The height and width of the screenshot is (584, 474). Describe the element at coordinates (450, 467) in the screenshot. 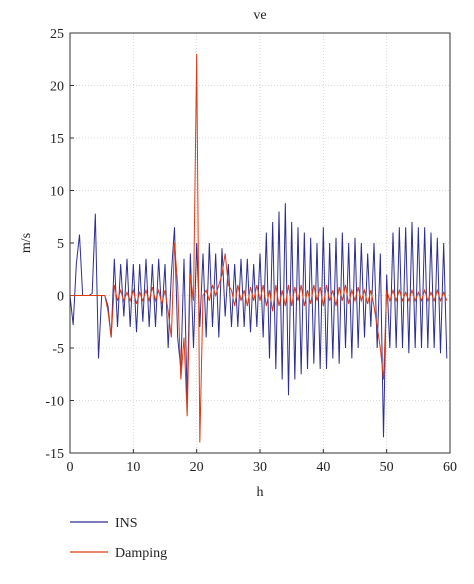

I see `x-tick-label: 60` at that location.